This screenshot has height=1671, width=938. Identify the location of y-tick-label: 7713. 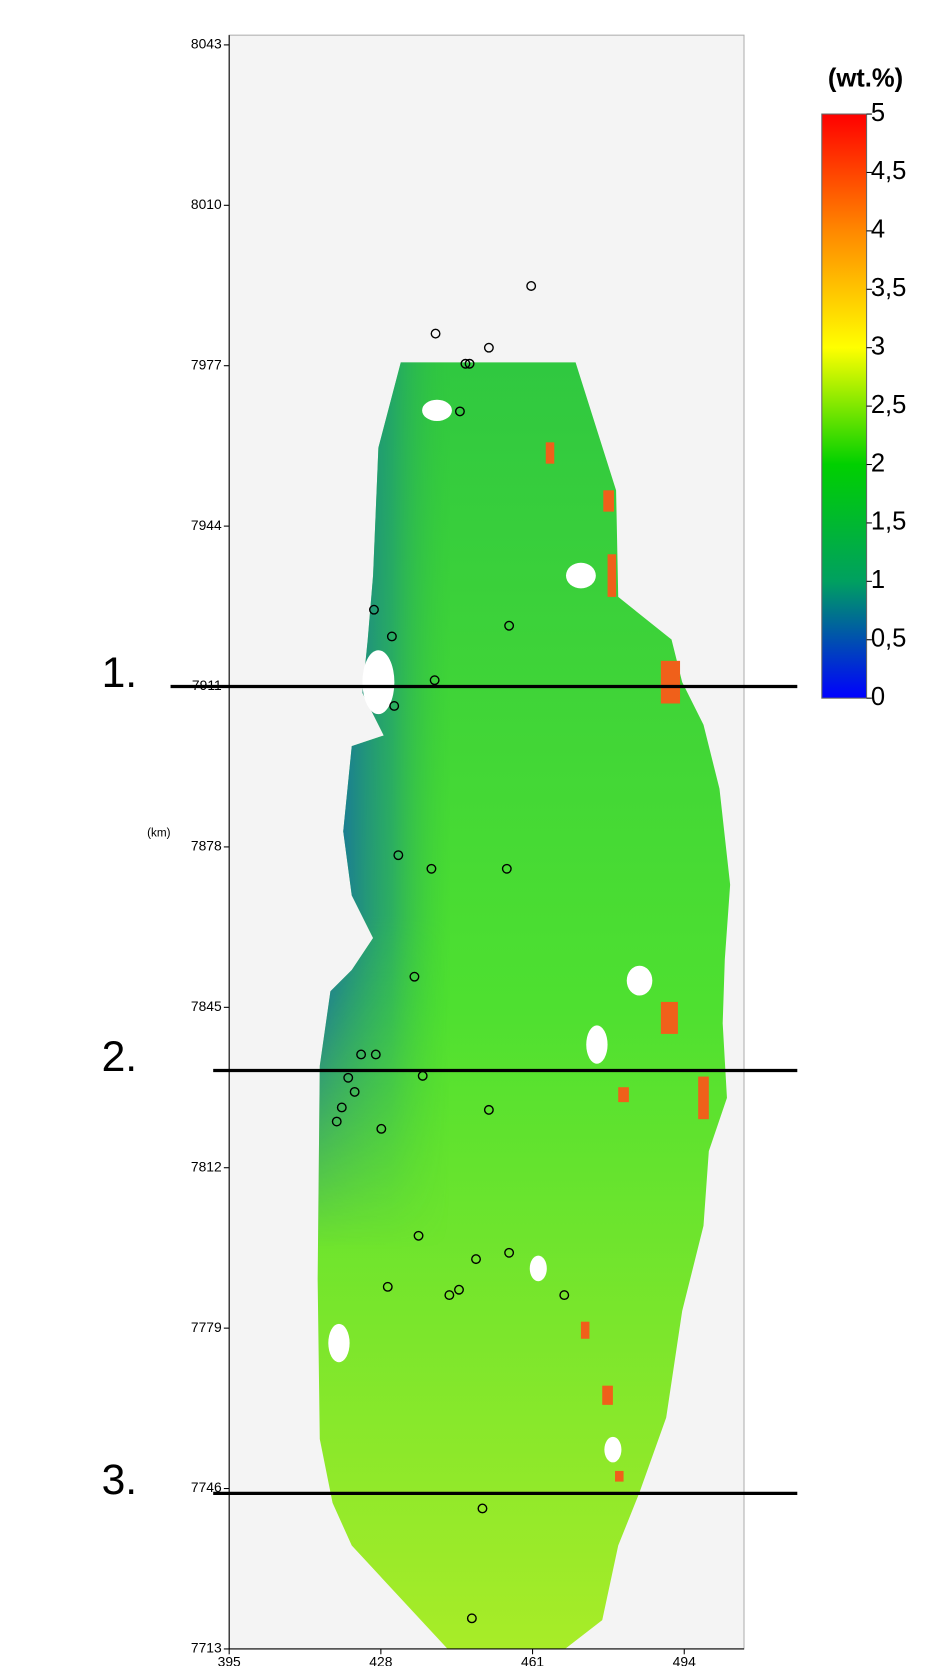
(206, 1648).